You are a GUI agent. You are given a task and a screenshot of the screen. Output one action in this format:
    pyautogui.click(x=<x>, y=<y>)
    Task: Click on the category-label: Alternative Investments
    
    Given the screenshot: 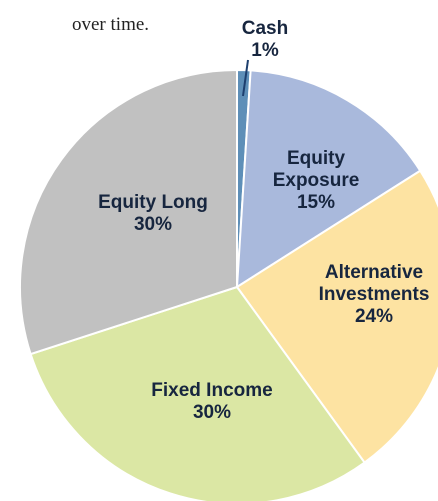 What is the action you would take?
    pyautogui.click(x=374, y=283)
    